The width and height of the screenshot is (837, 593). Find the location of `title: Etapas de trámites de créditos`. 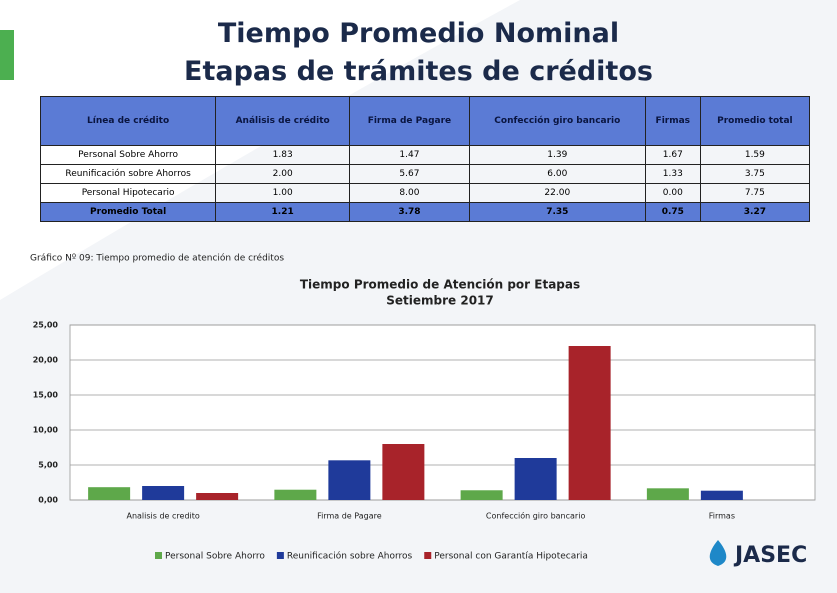

title: Etapas de trámites de créditos is located at coordinates (418, 71).